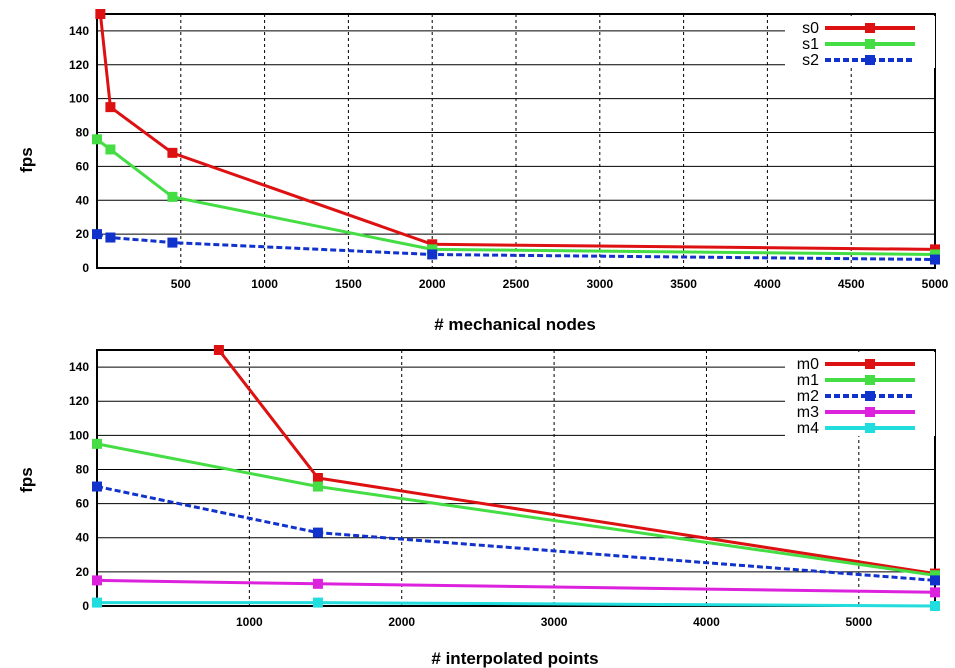 The width and height of the screenshot is (955, 668). Describe the element at coordinates (26, 480) in the screenshot. I see `bottom-y-axis-label: fps` at that location.